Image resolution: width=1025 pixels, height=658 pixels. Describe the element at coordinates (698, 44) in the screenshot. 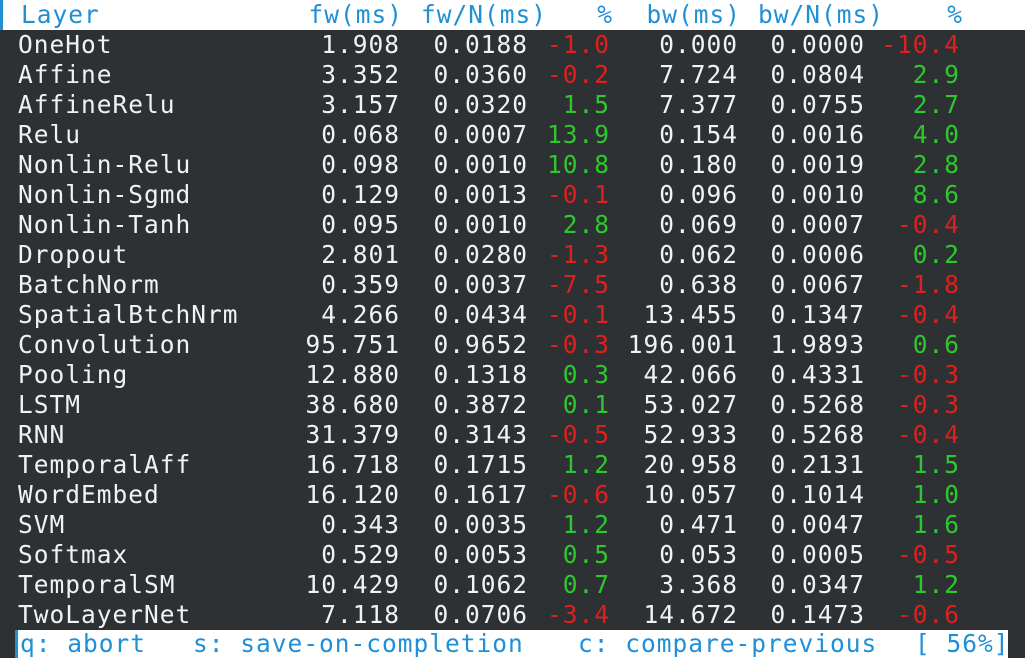

I see `bw-ms: 0.000` at that location.